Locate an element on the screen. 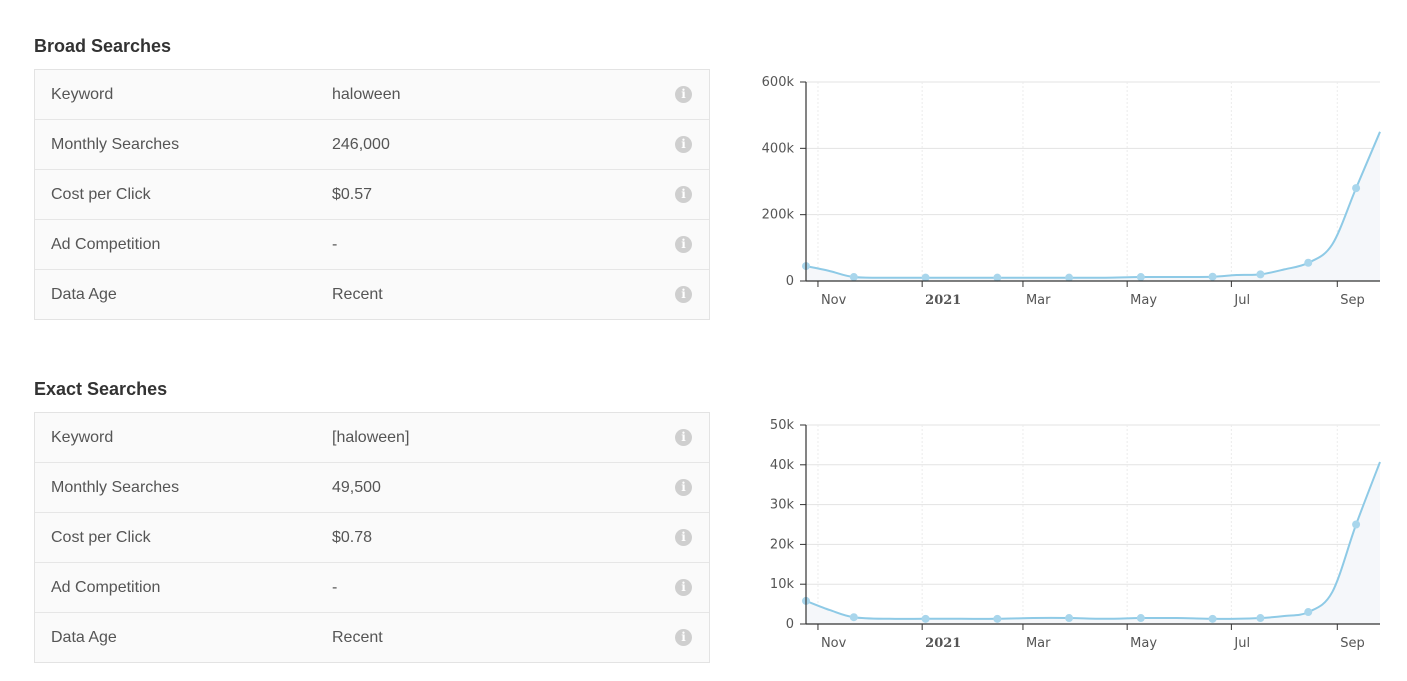 This screenshot has height=681, width=1407. section-title: Exact Searches is located at coordinates (101, 389).